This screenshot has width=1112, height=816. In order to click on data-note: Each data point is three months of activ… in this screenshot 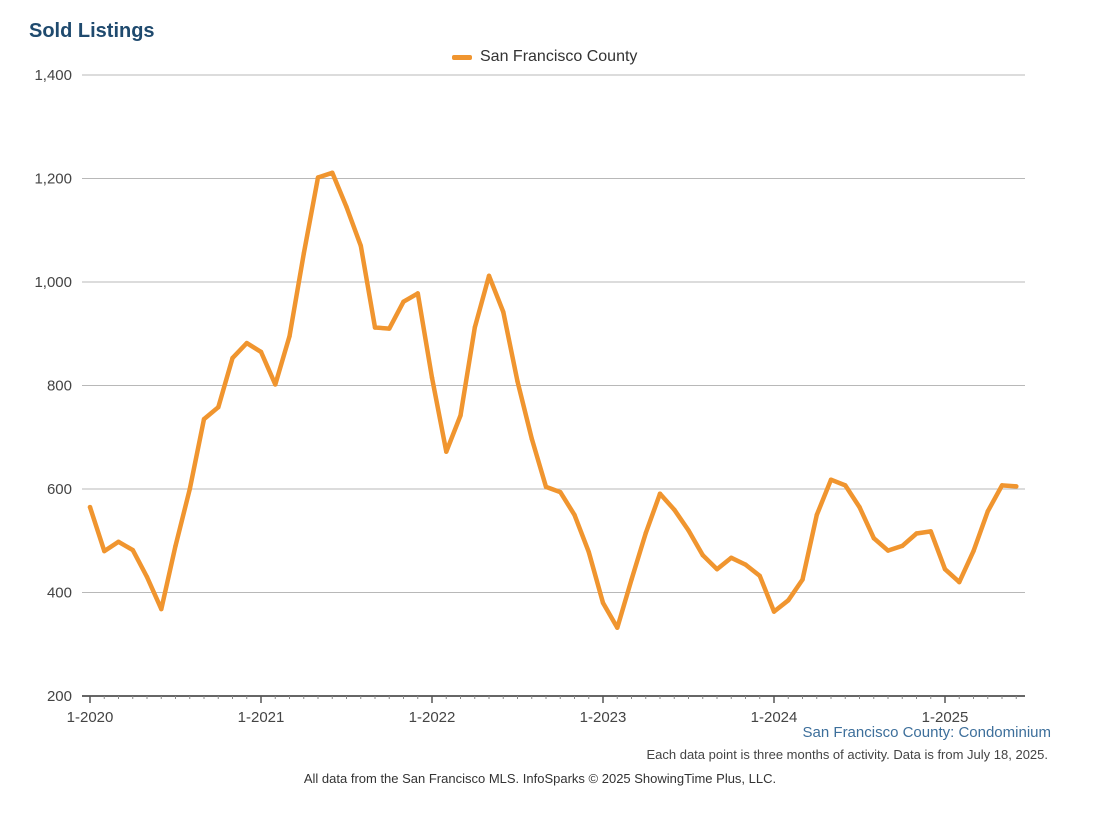, I will do `click(847, 754)`.